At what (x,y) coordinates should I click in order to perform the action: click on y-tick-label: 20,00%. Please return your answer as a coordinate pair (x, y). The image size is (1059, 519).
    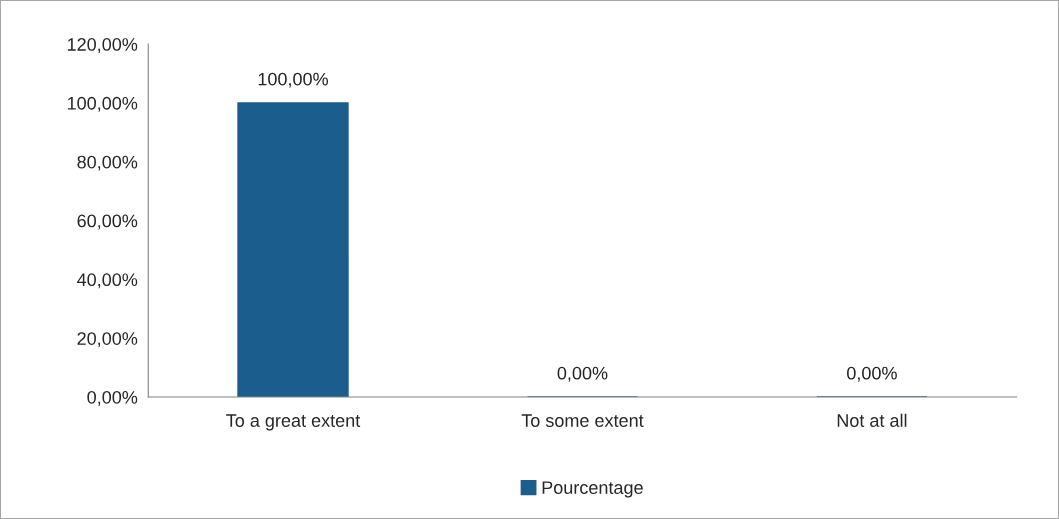
    Looking at the image, I should click on (107, 340).